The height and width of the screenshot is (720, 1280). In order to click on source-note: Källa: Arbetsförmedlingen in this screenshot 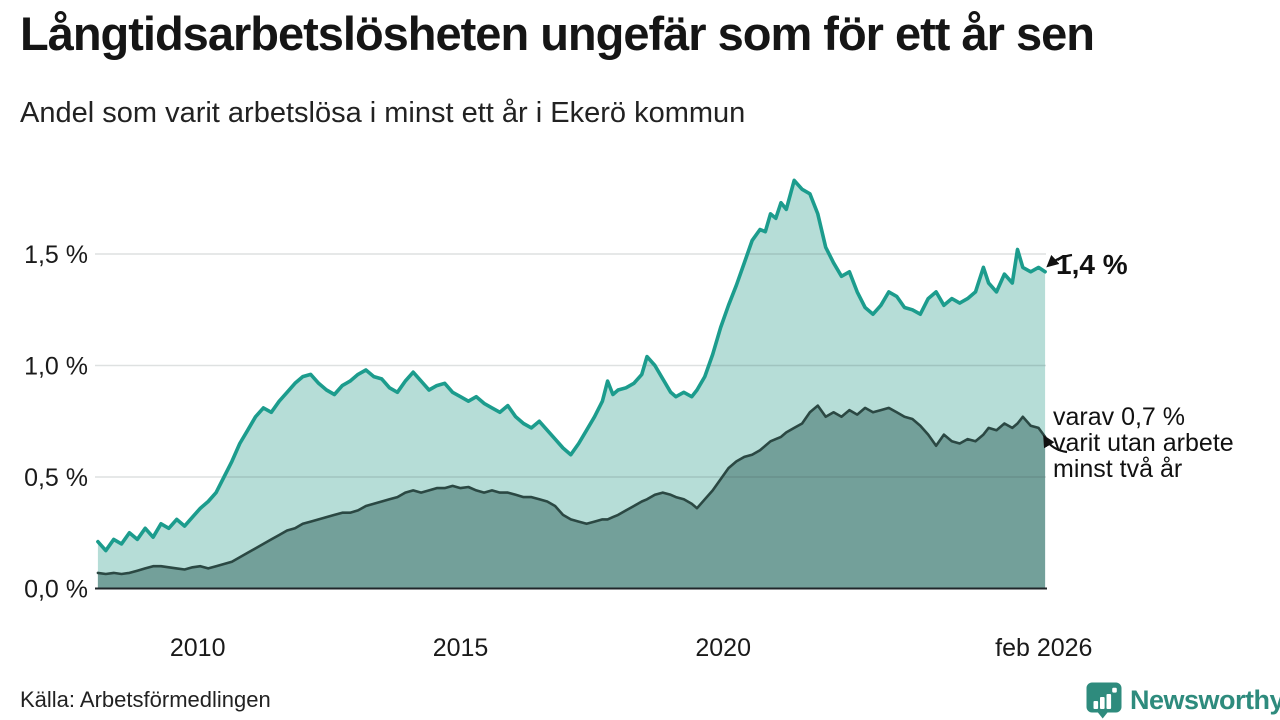, I will do `click(145, 699)`.